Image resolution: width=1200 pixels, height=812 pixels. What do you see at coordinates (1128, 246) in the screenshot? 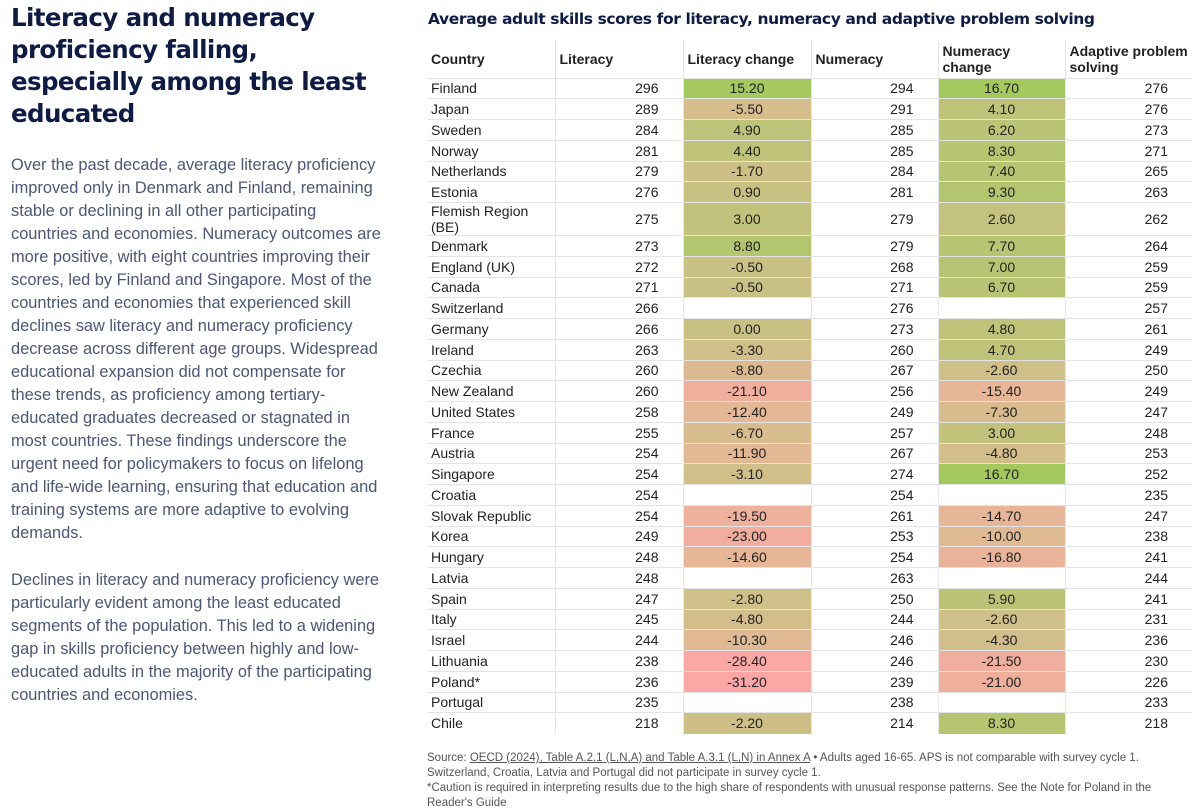
I see `aps-cell: 264` at bounding box center [1128, 246].